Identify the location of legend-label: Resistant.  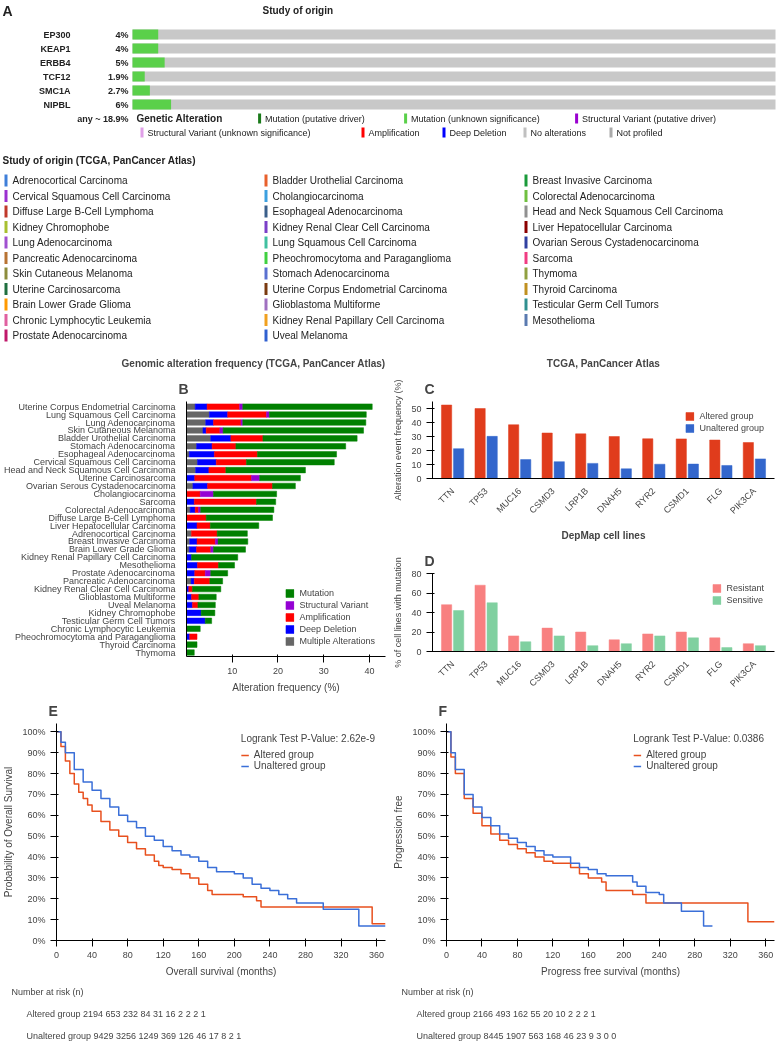
(745, 588).